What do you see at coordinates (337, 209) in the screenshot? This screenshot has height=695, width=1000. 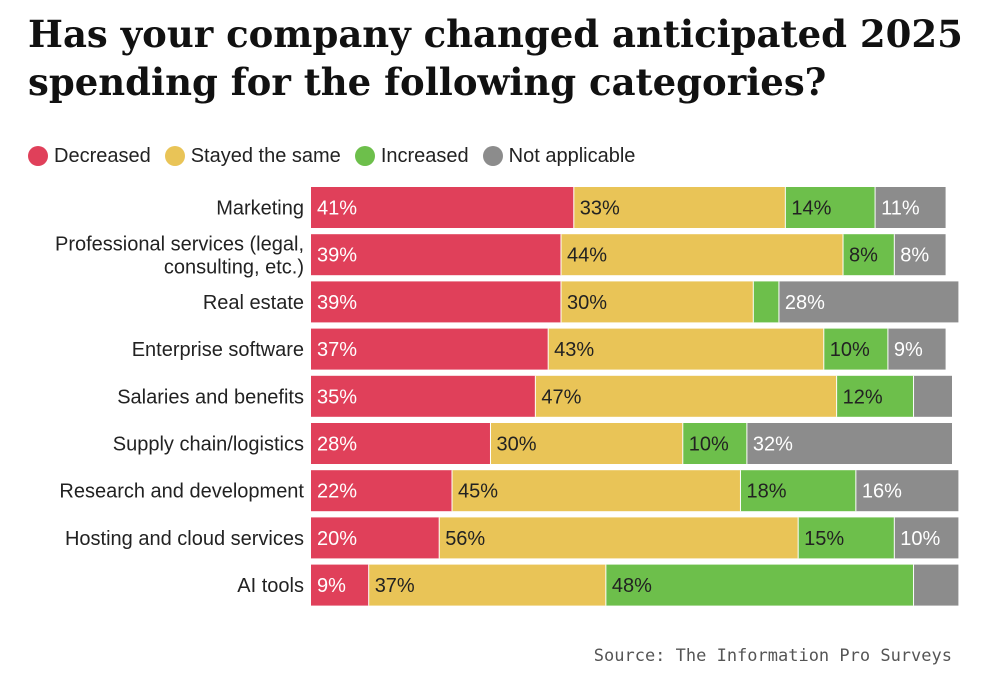 I see `data-label: 41%` at bounding box center [337, 209].